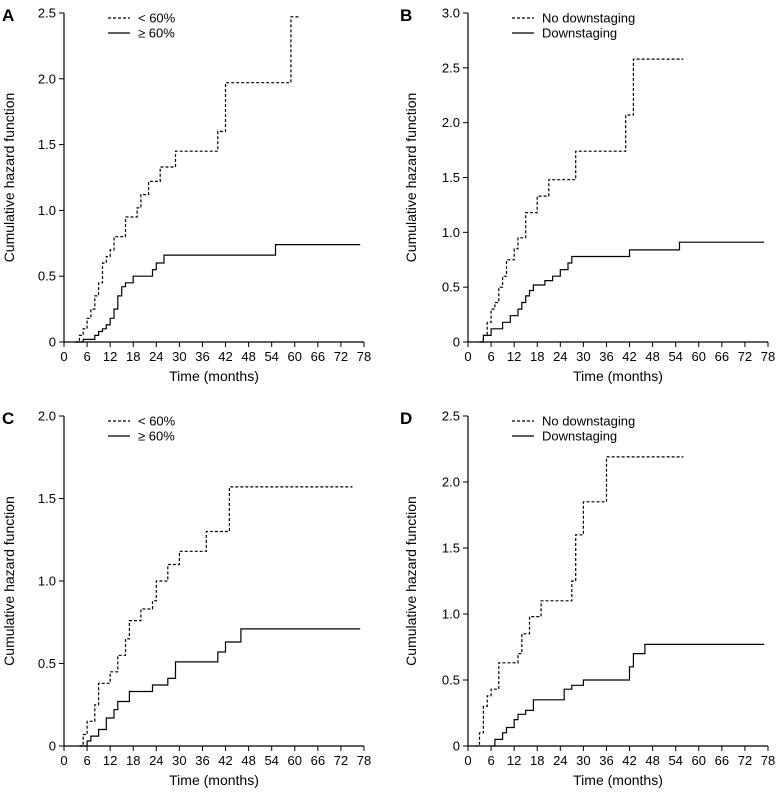 This screenshot has height=796, width=780. What do you see at coordinates (406, 418) in the screenshot?
I see `panel-letter: D` at bounding box center [406, 418].